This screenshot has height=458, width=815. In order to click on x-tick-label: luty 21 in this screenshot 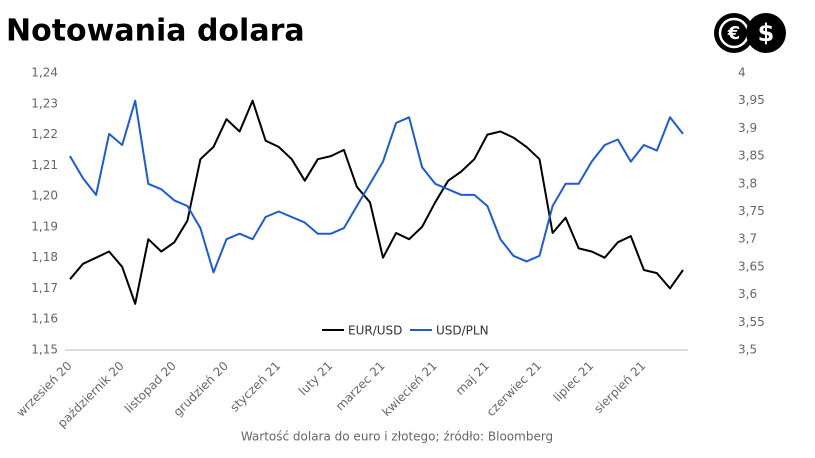, I will do `click(315, 378)`.